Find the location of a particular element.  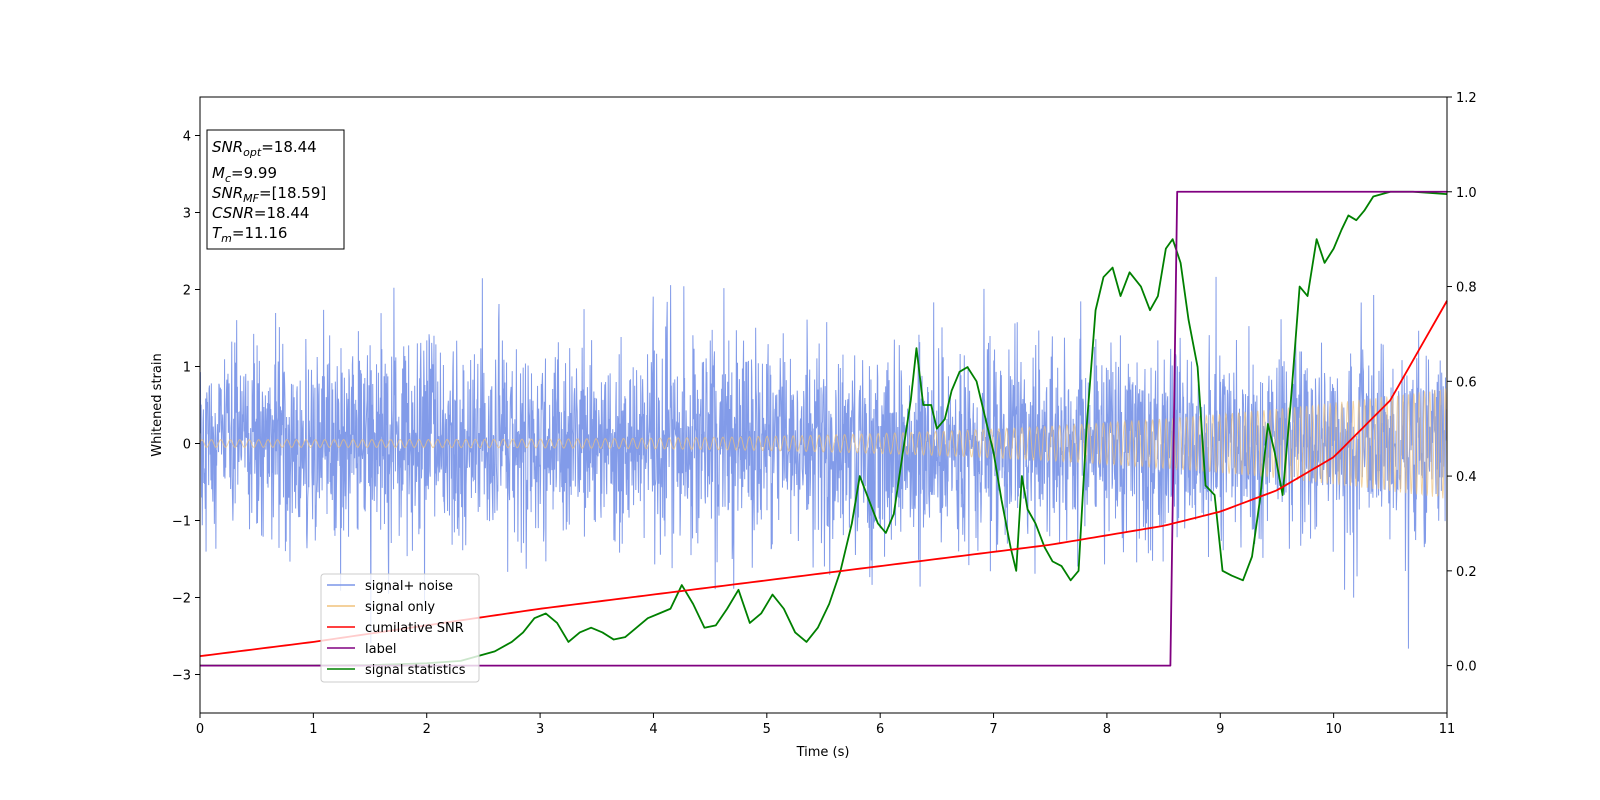

legend-item-signal-statistics: signal statistics is located at coordinates (396, 670).